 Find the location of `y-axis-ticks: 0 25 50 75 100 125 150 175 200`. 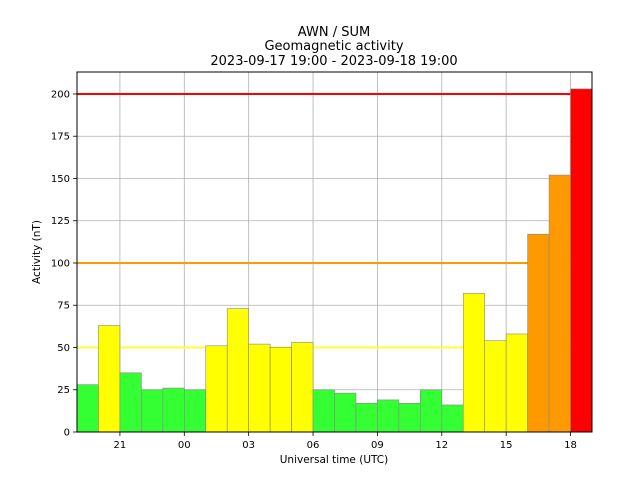

y-axis-ticks: 0 25 50 75 100 125 150 175 200 is located at coordinates (64, 264).